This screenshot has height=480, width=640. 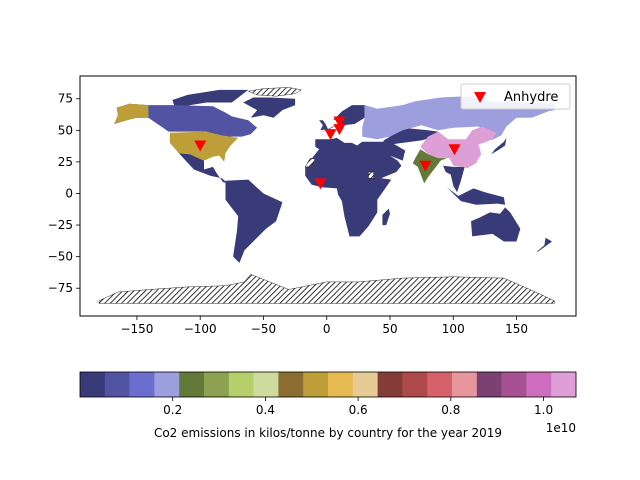 I want to click on region-arctic-islands, so click(x=210, y=98).